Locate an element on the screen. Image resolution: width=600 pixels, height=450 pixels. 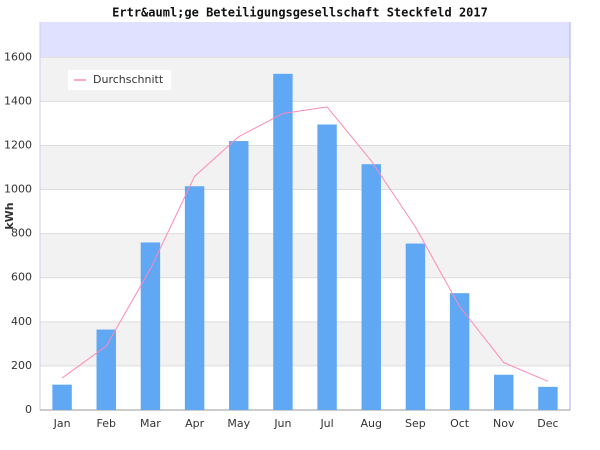
y-tick-label: 1400 is located at coordinates (18, 100).